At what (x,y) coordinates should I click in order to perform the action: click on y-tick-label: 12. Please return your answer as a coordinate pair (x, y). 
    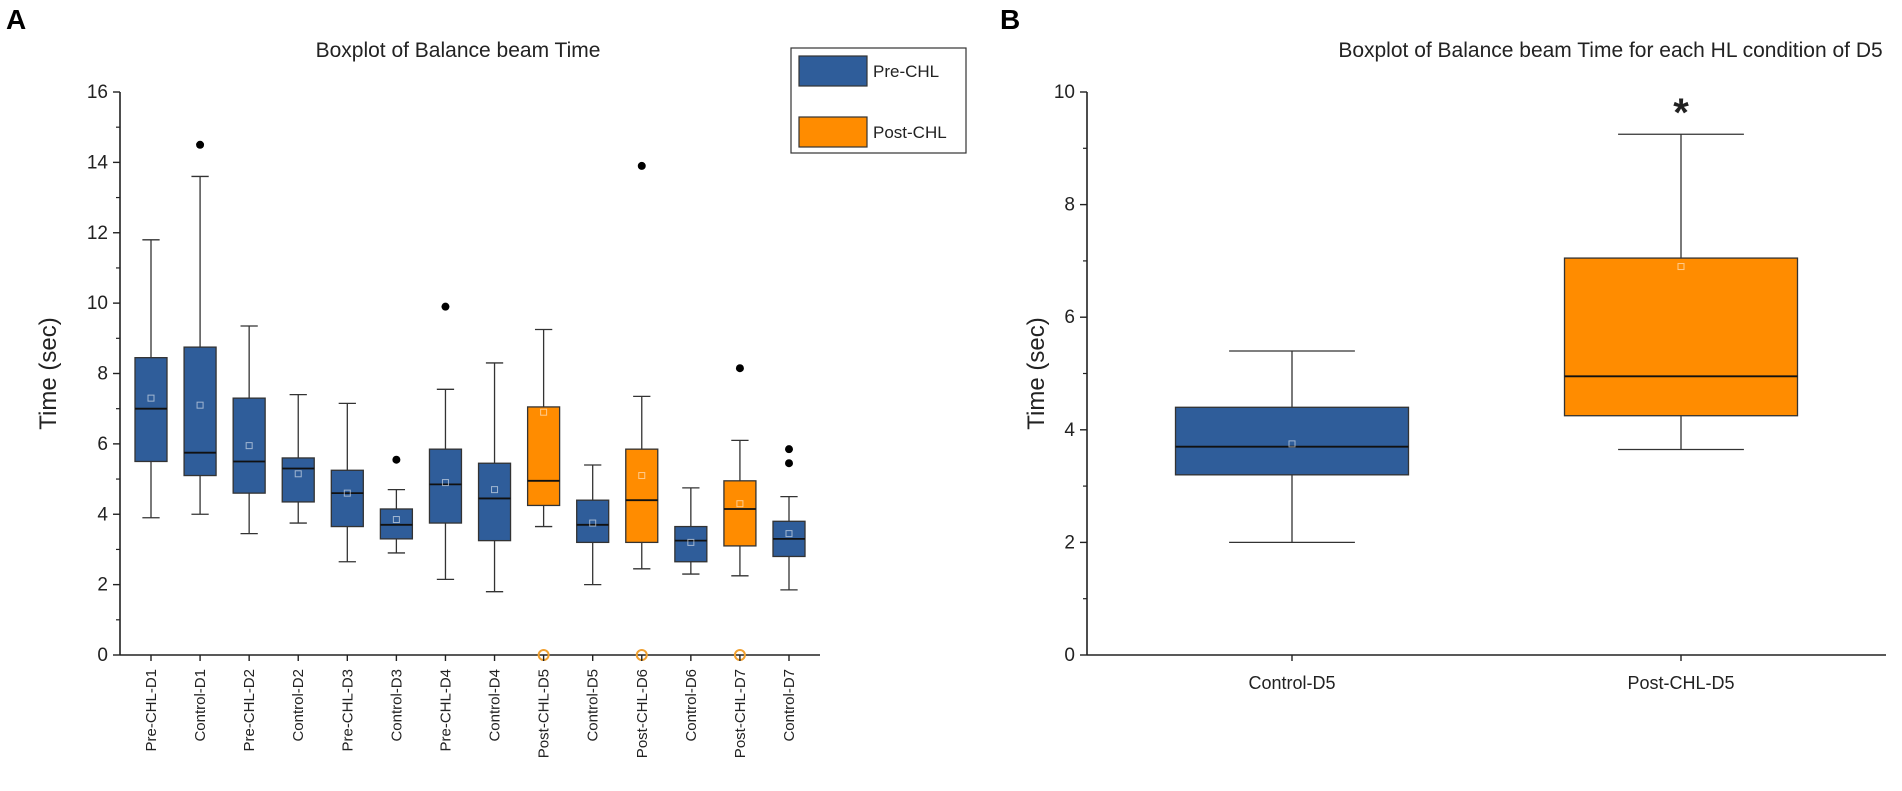
    Looking at the image, I should click on (97, 233).